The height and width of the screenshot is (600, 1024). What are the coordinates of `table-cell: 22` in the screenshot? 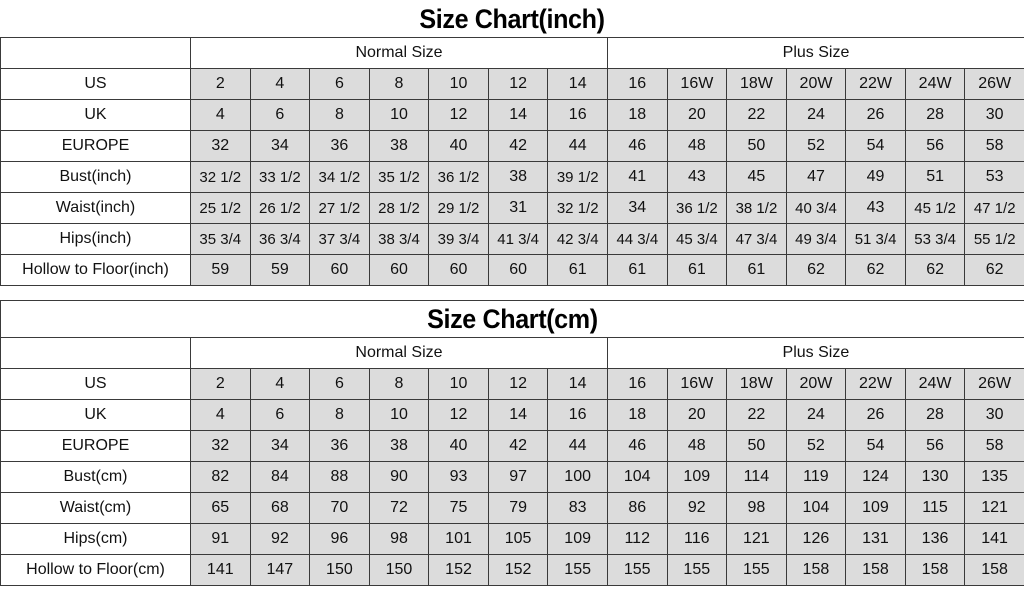 It's located at (756, 415).